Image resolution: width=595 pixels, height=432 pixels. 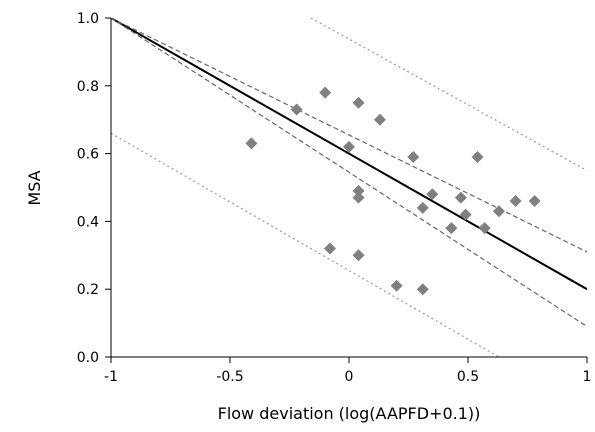 What do you see at coordinates (88, 155) in the screenshot?
I see `y-tick-label: 0.6` at bounding box center [88, 155].